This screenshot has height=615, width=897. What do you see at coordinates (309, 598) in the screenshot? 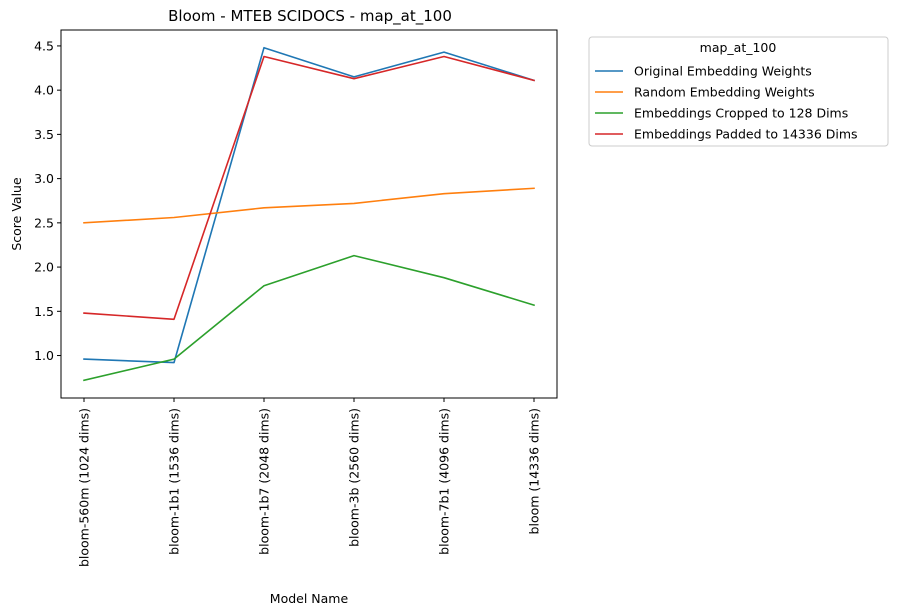
I see `x-axis-title: Model Name` at bounding box center [309, 598].